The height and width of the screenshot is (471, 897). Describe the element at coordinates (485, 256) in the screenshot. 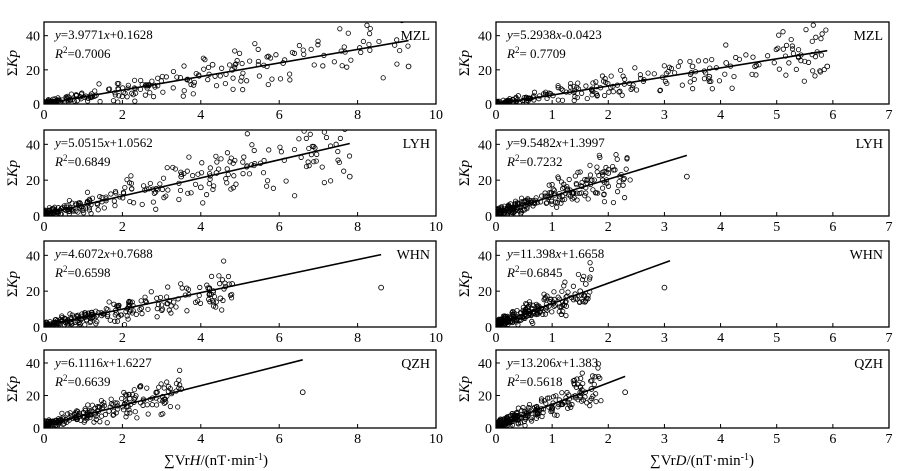

I see `y-tick-label: 40` at that location.